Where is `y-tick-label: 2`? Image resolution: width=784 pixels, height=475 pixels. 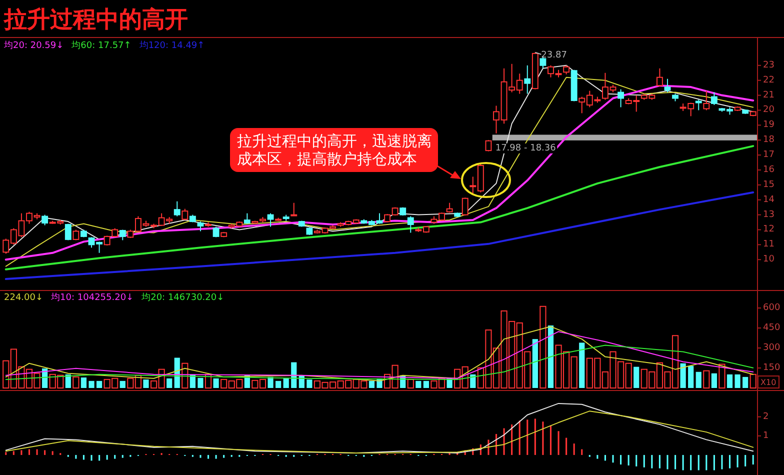
y-tick-label: 2 is located at coordinates (766, 417).